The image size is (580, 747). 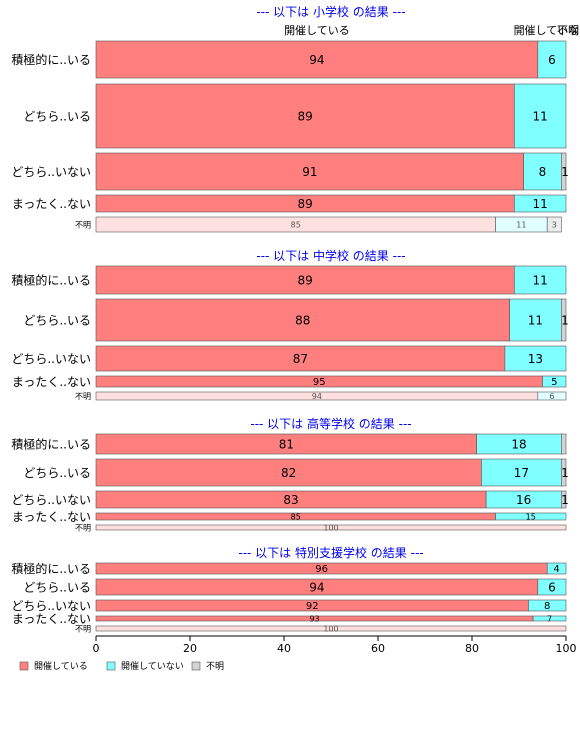 I want to click on x-tick-label: 60, so click(x=378, y=648).